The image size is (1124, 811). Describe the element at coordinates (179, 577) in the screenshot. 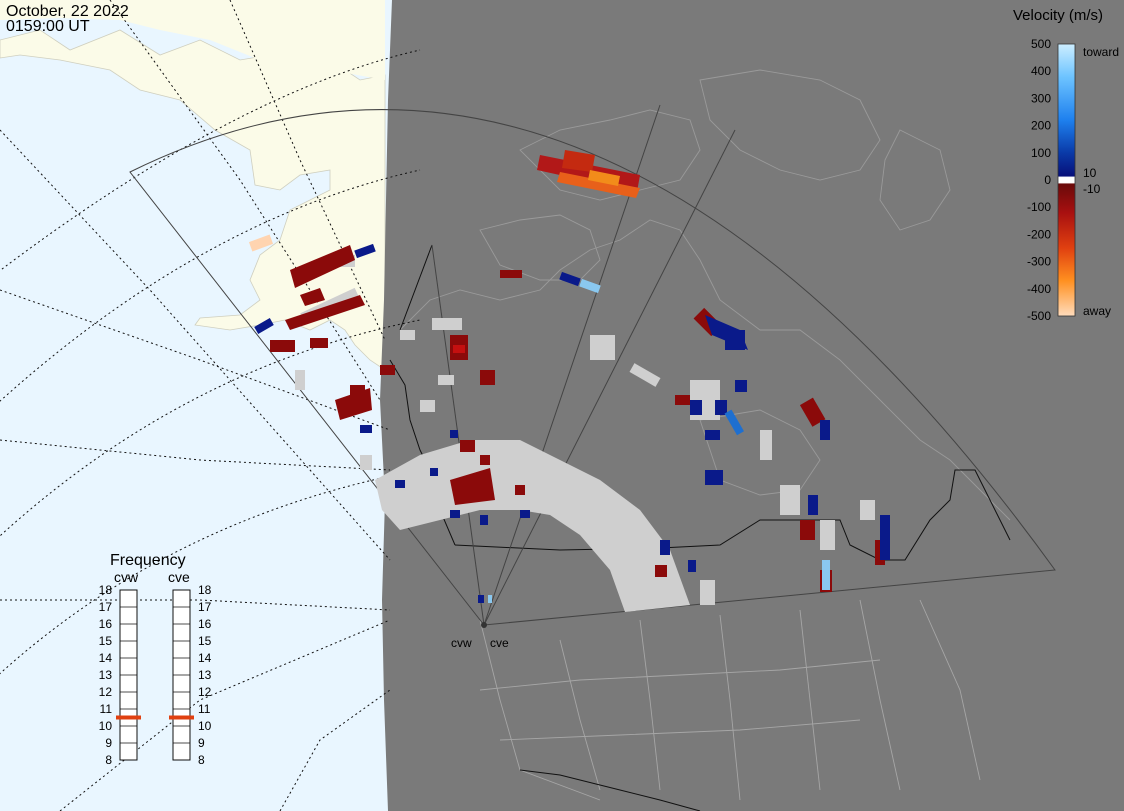

I see `frequency-label-cve: cve` at that location.